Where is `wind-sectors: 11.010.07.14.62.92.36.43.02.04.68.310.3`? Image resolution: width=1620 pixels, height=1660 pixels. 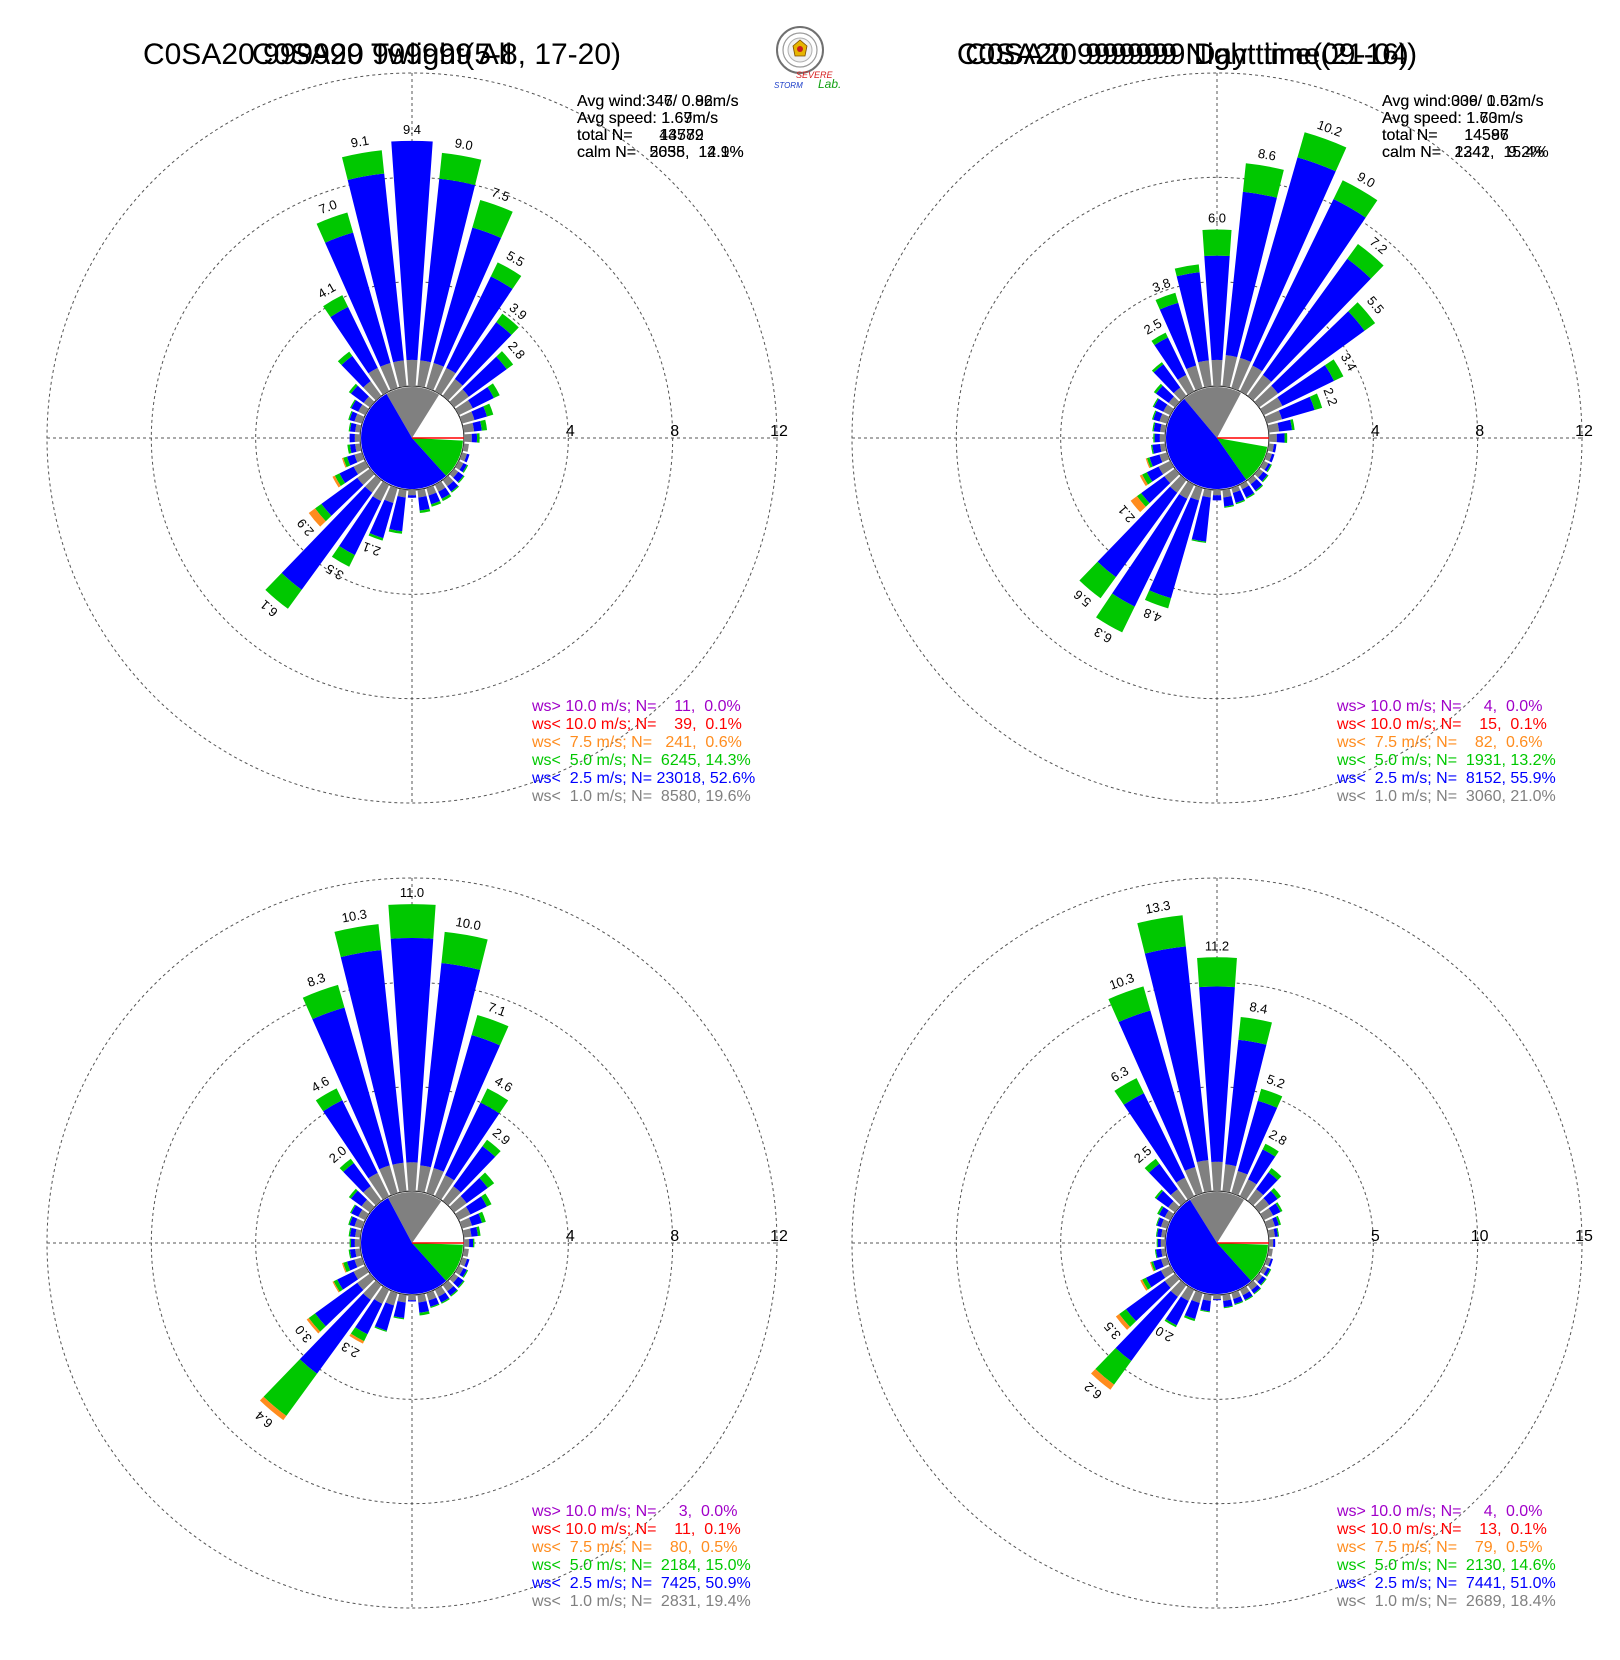
wind-sectors: 11.010.07.14.62.92.36.43.02.04.68.310.3 is located at coordinates (383, 1158).